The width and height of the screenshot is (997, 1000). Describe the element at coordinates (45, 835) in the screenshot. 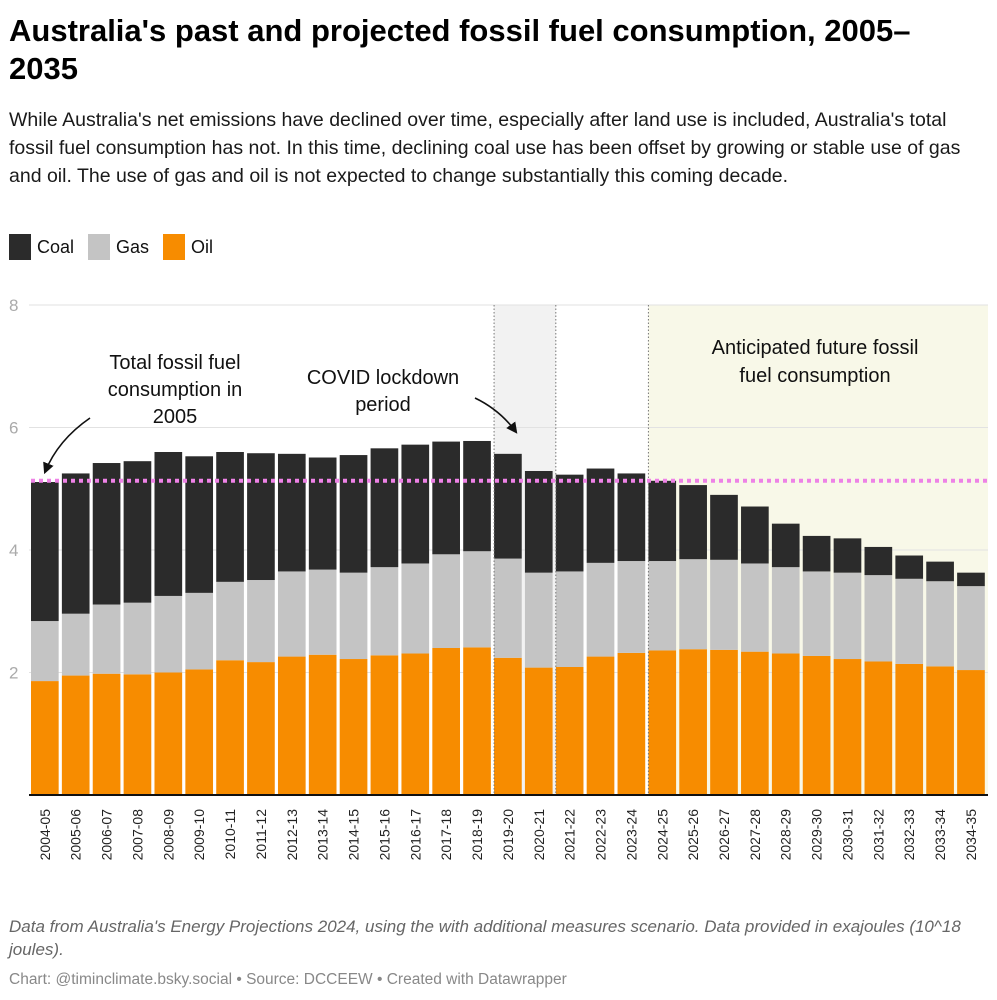

I see `x-tick-label: 2004-05` at that location.